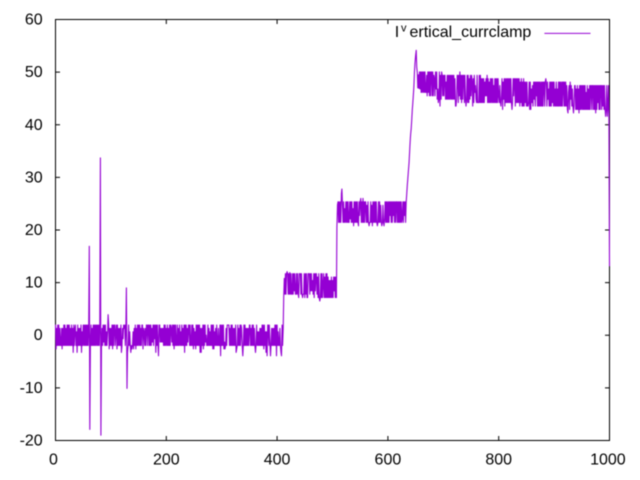 The width and height of the screenshot is (640, 480). What do you see at coordinates (31, 441) in the screenshot?
I see `svg-text: -20` at bounding box center [31, 441].